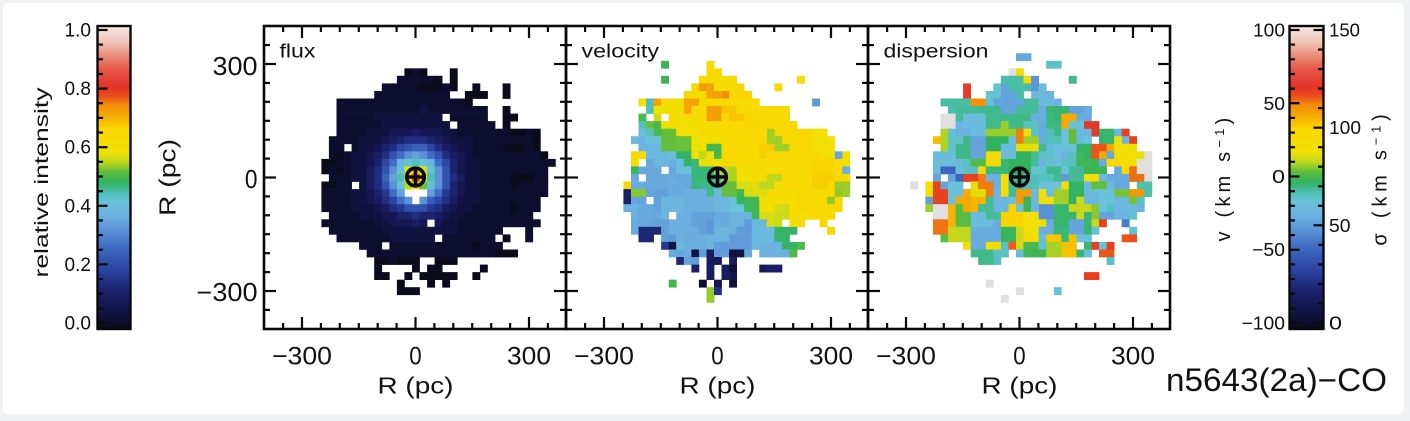  What do you see at coordinates (1276, 380) in the screenshot?
I see `svg-text: n5643(2a)−CO` at bounding box center [1276, 380].